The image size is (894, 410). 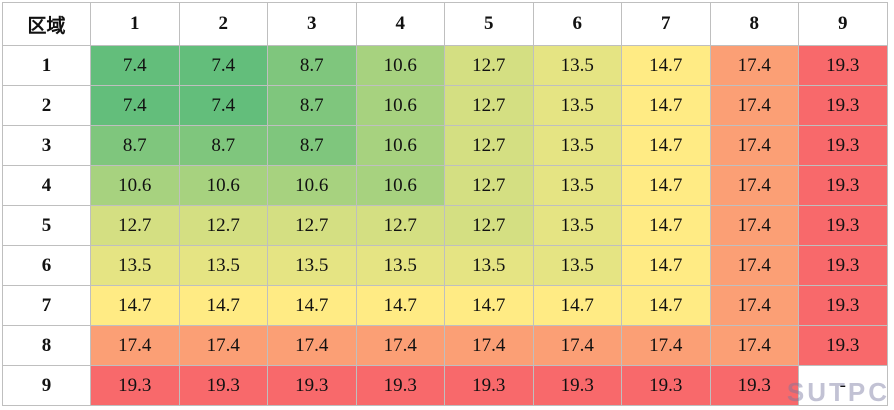 I want to click on header-cell: 8, so click(x=754, y=24).